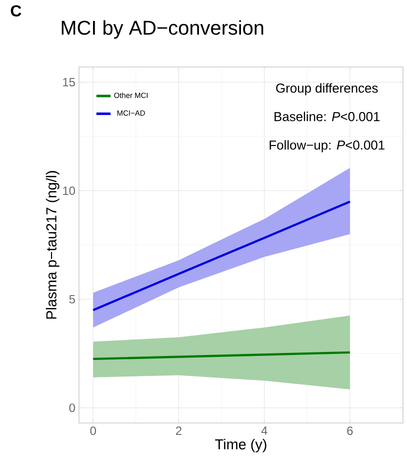  Describe the element at coordinates (72, 408) in the screenshot. I see `y-tick-label: 0` at that location.